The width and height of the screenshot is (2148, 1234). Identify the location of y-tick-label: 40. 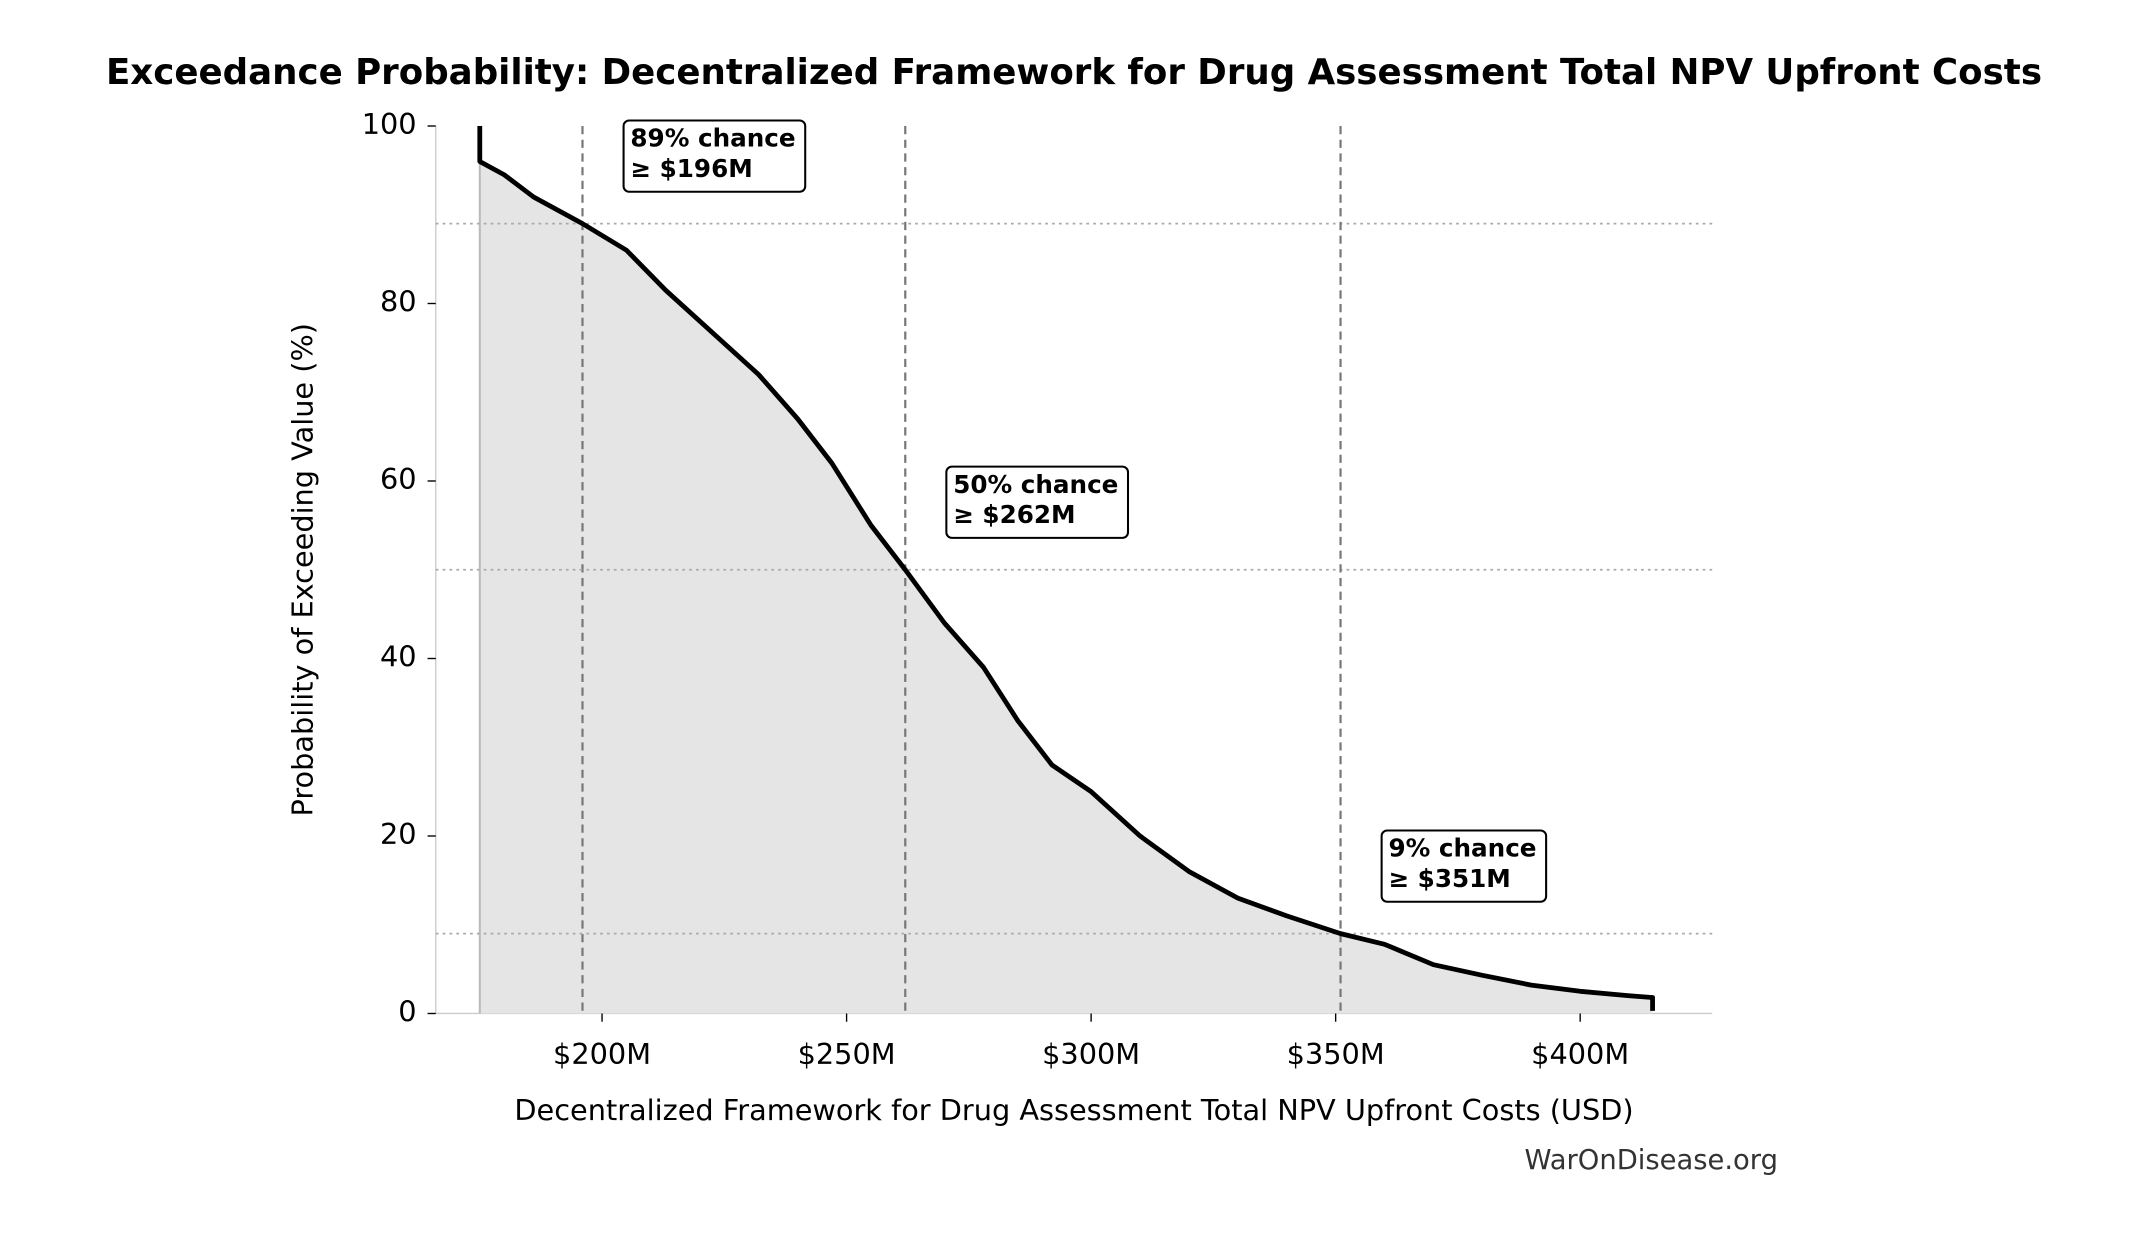
(398, 656).